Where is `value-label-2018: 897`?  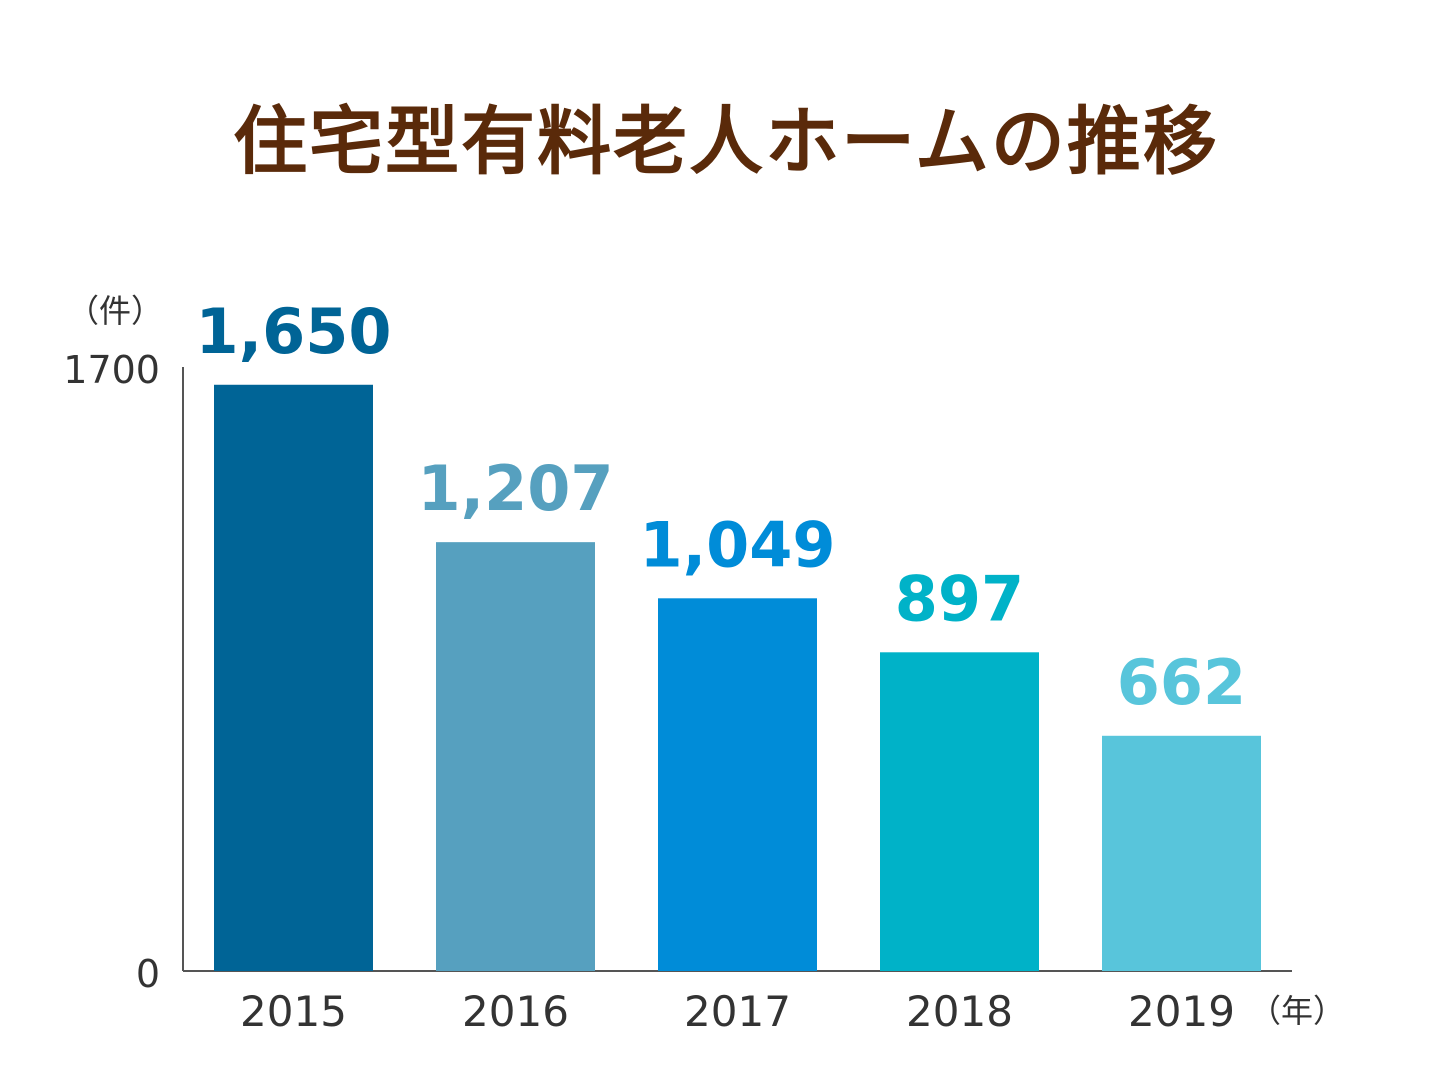 value-label-2018: 897 is located at coordinates (959, 598).